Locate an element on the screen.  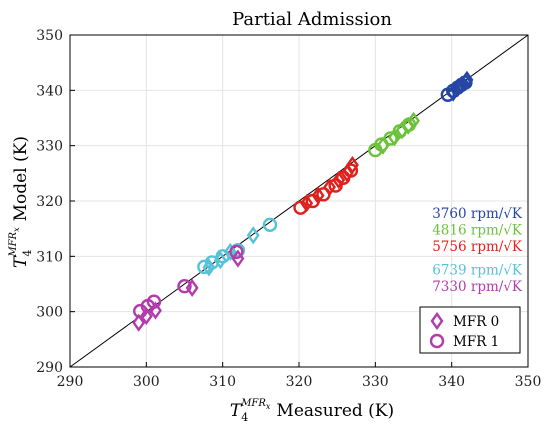
x-tick-label: 310 is located at coordinates (222, 382).